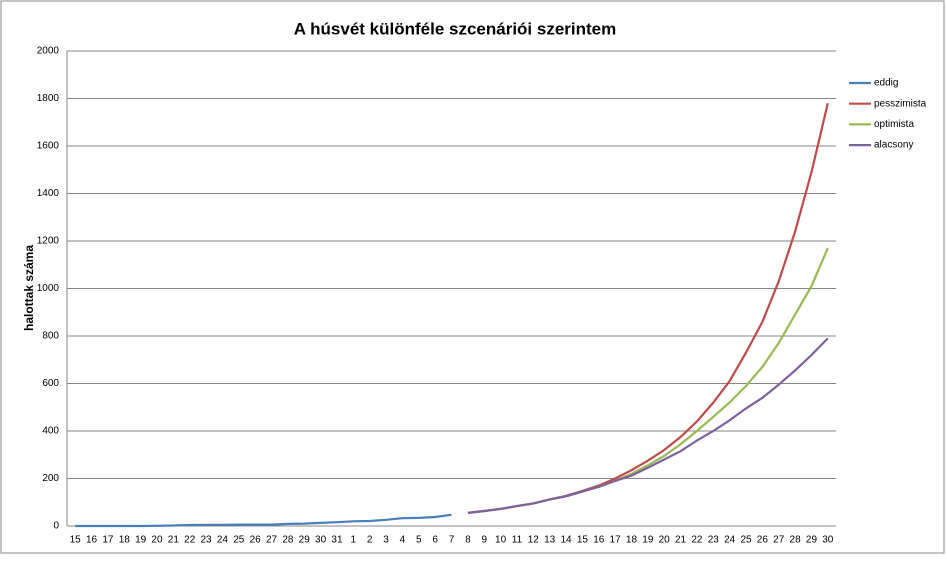  What do you see at coordinates (337, 540) in the screenshot?
I see `x-tick-label: 31` at bounding box center [337, 540].